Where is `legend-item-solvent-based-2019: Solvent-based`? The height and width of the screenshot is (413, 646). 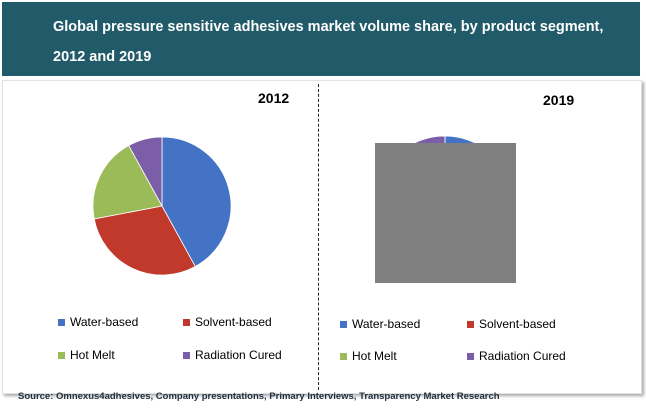 legend-item-solvent-based-2019: Solvent-based is located at coordinates (511, 324).